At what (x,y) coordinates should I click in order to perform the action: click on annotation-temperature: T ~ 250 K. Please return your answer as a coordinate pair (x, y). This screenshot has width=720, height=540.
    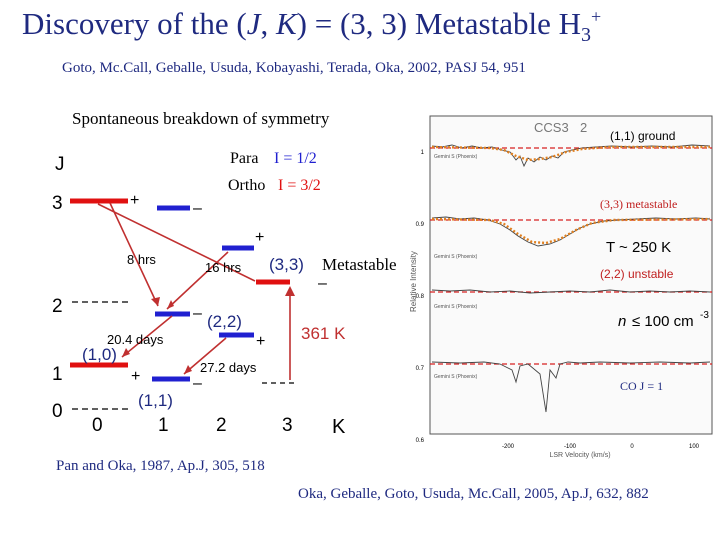
    Looking at the image, I should click on (638, 247).